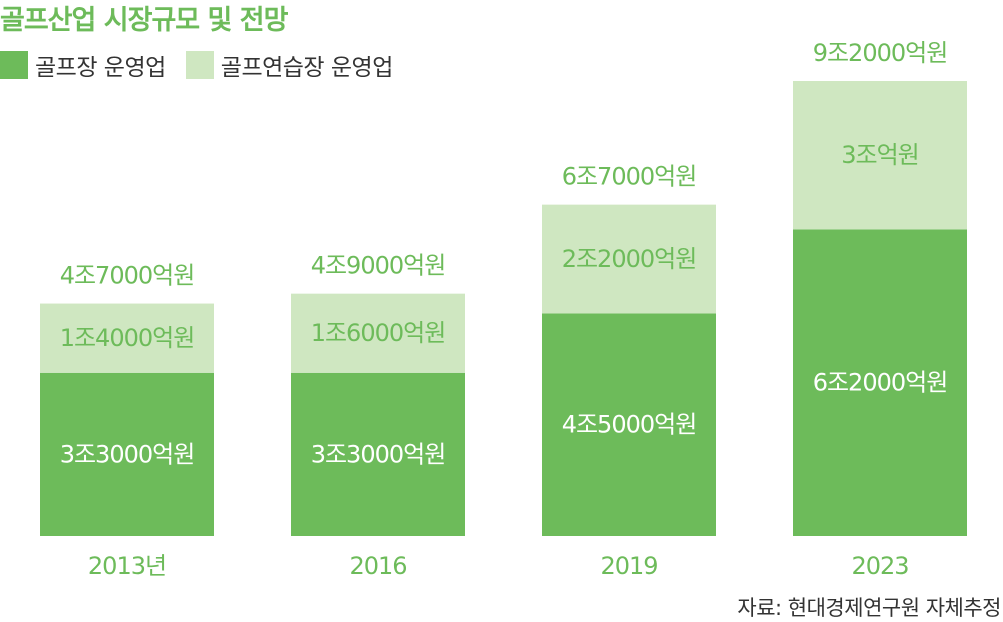  I want to click on chart-title: 골프산업 시장규모 및 전망, so click(144, 20).